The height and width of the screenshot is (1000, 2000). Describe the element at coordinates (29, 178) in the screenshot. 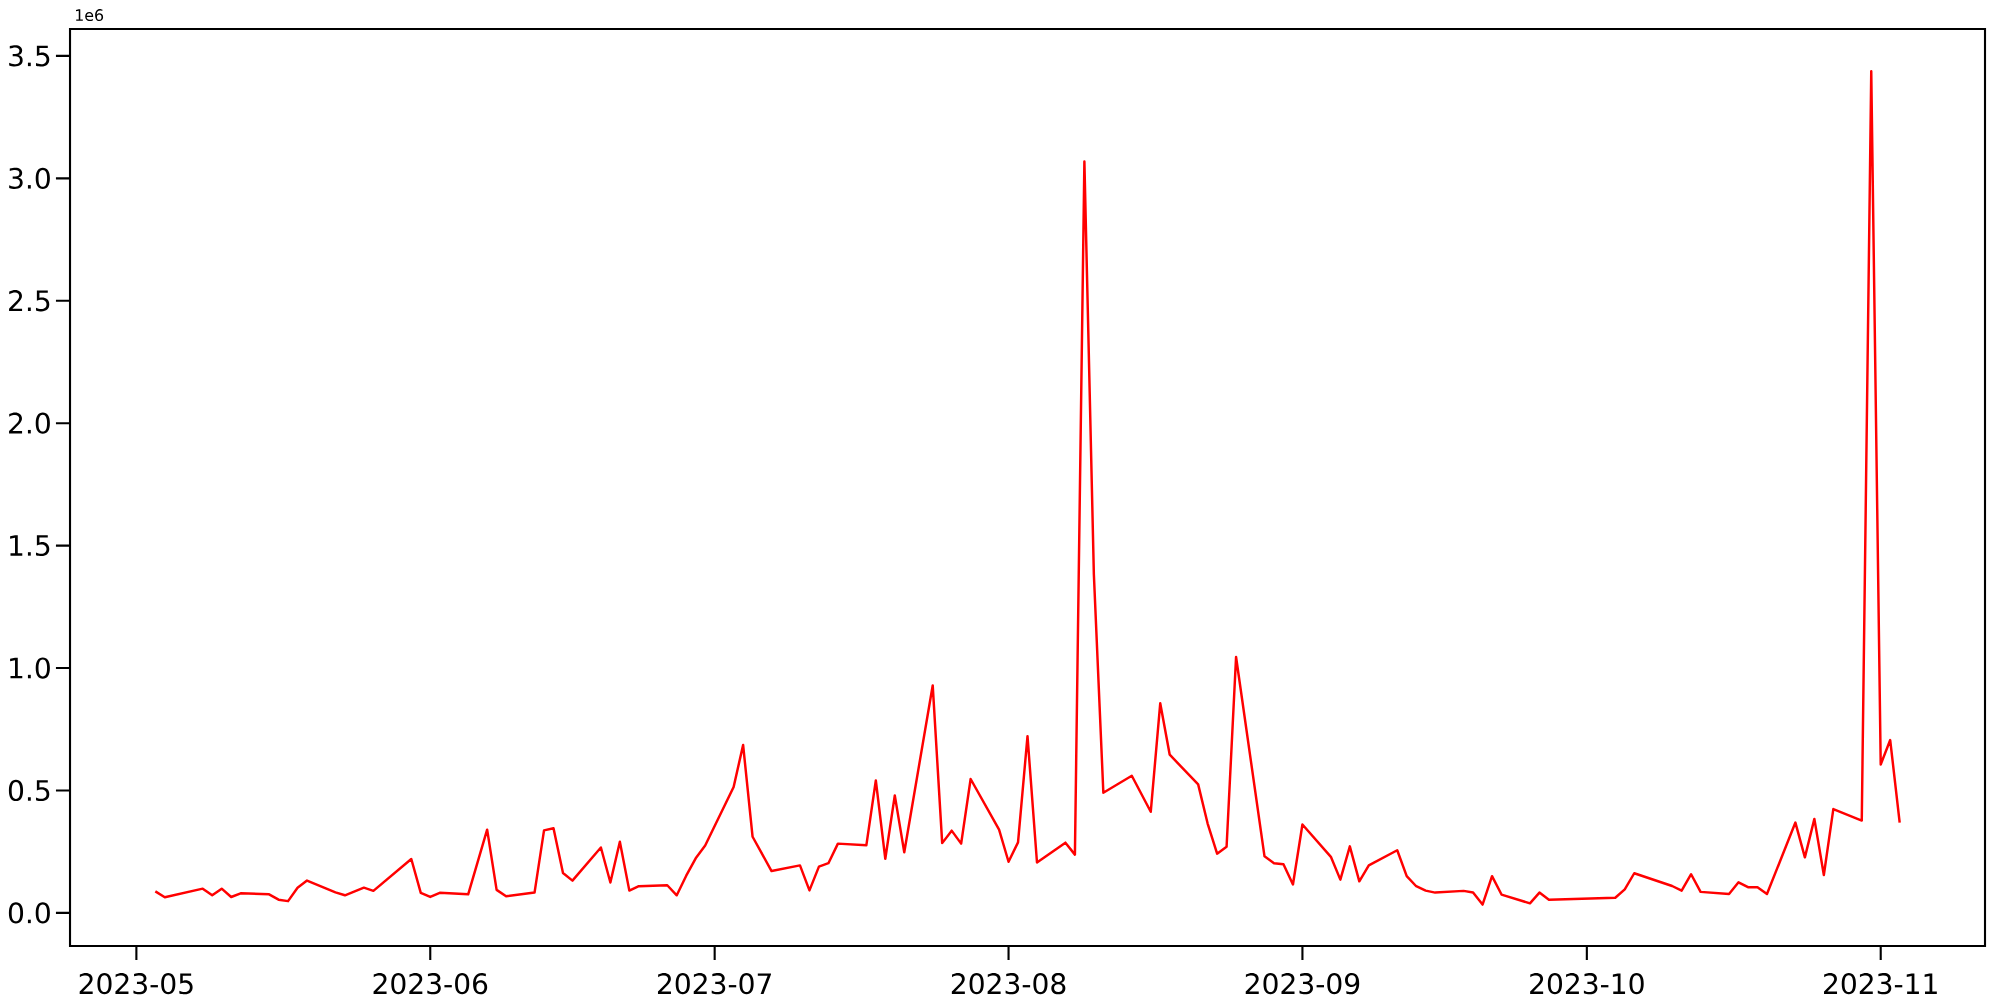

I see `y-tick-label: 3.0` at that location.